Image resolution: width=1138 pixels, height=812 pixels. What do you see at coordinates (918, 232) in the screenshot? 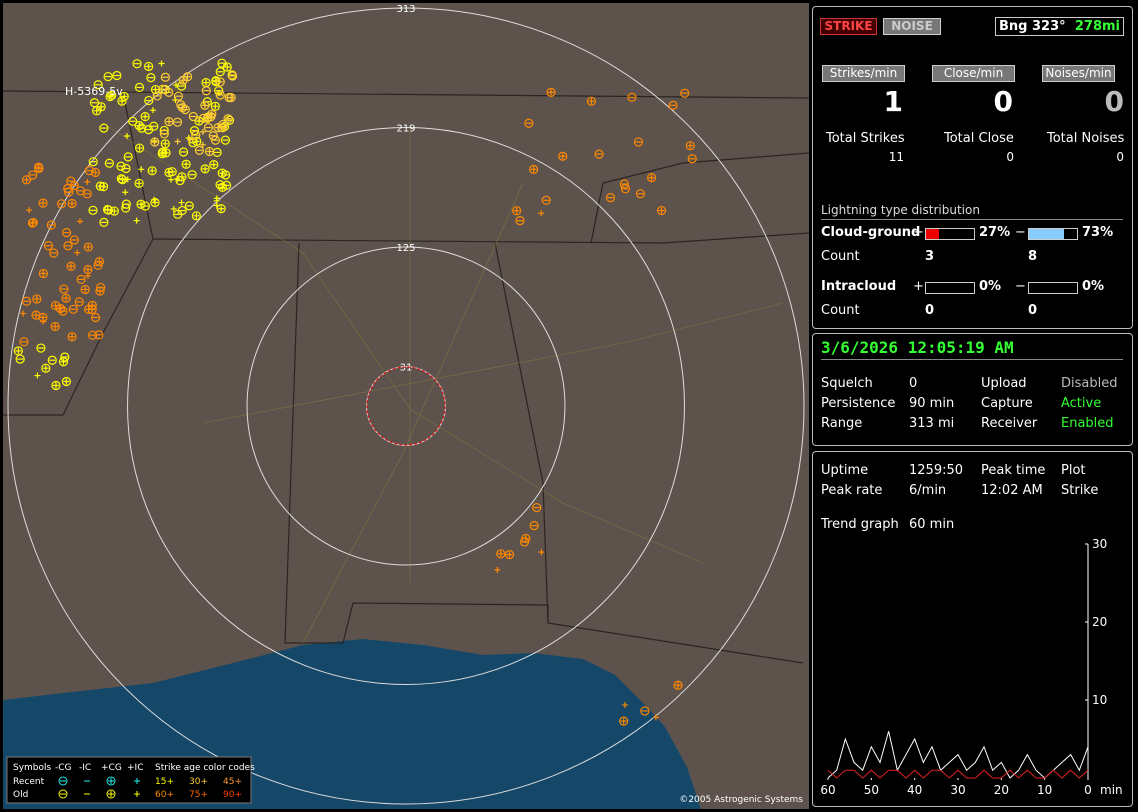
I see `sign: +` at bounding box center [918, 232].